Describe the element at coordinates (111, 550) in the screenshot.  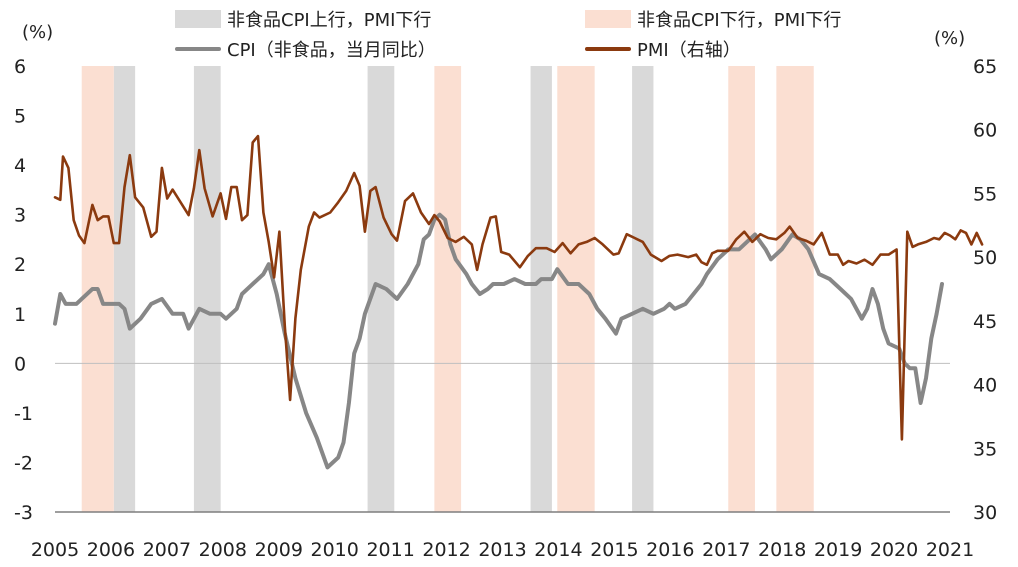
I see `x-tick-label-1: 2006` at that location.